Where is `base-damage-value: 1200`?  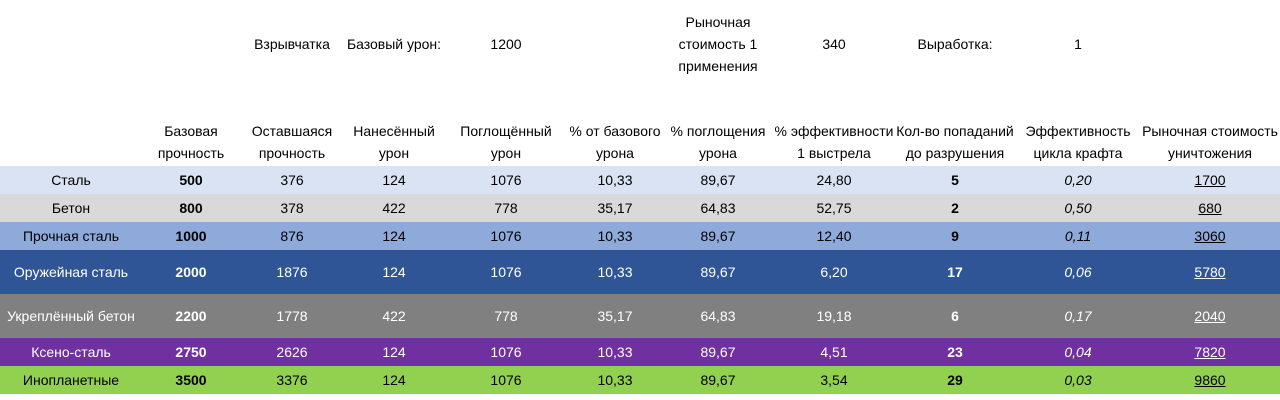 base-damage-value: 1200 is located at coordinates (506, 44).